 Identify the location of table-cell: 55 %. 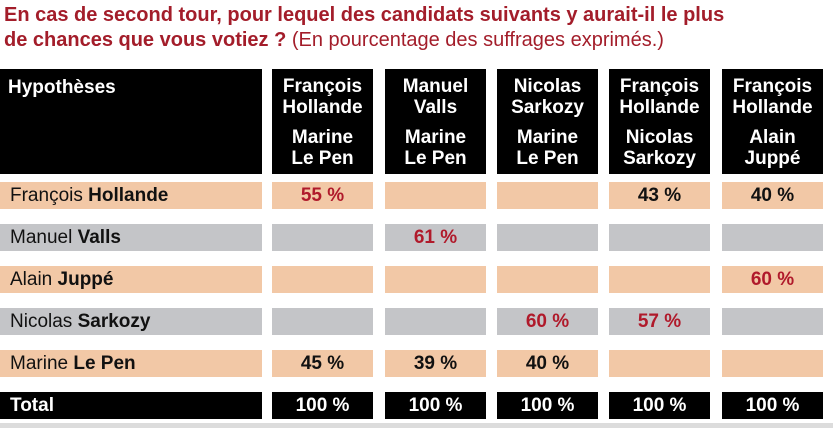
(322, 195).